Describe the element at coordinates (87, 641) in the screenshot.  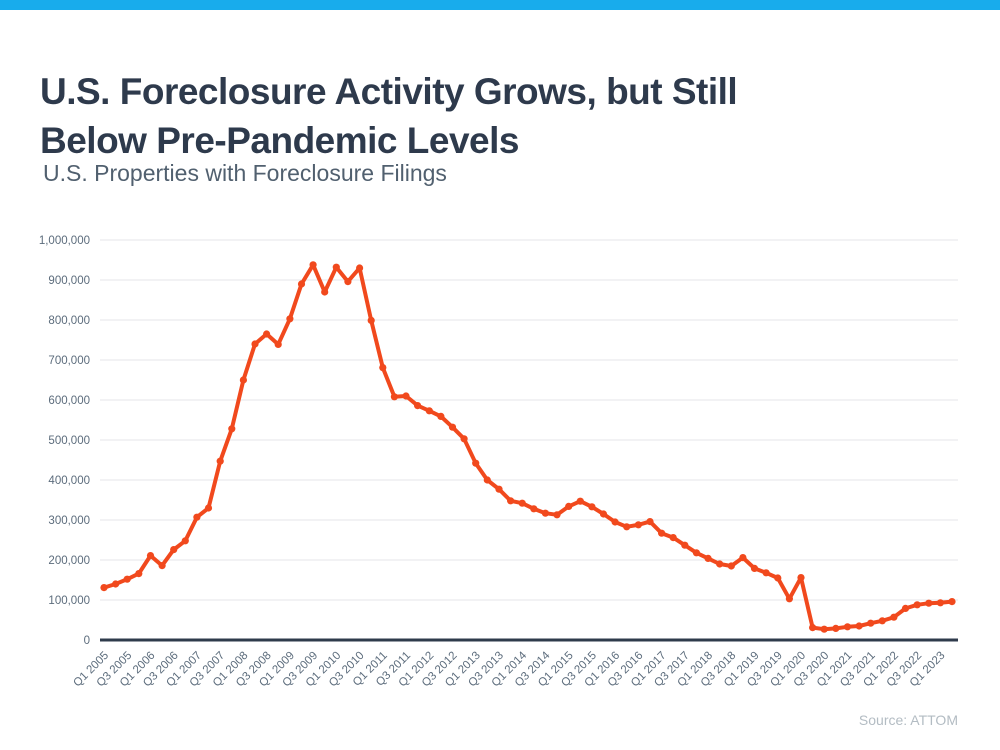
I see `y-tick-label: 0` at that location.